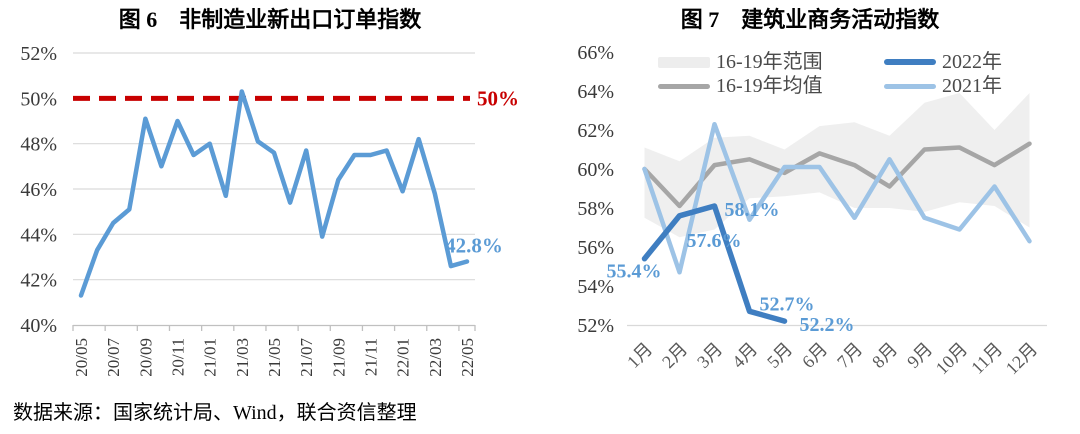 The image size is (1080, 434). Describe the element at coordinates (919, 355) in the screenshot. I see `x-axis-label: 9月` at that location.